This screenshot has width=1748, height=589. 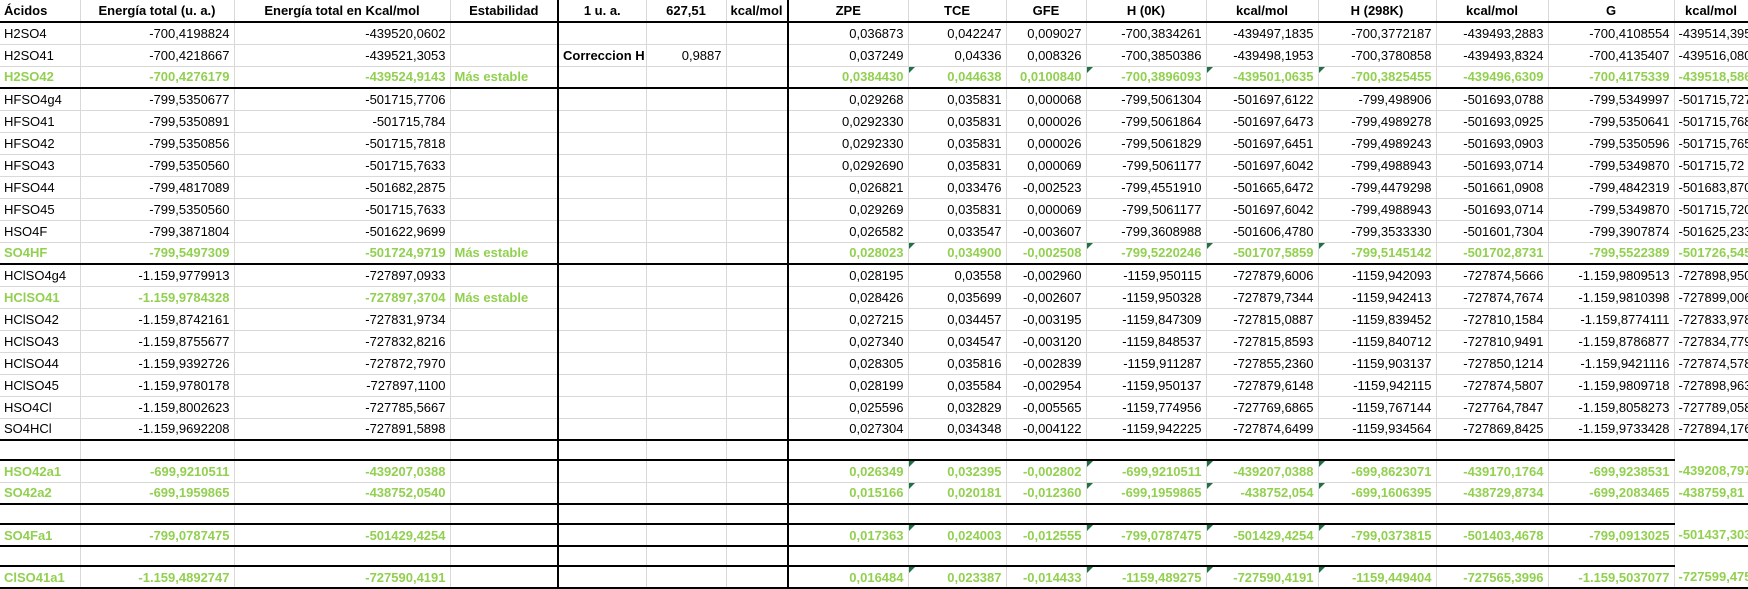 What do you see at coordinates (40, 121) in the screenshot?
I see `acid-name-cell: HFSO41` at bounding box center [40, 121].